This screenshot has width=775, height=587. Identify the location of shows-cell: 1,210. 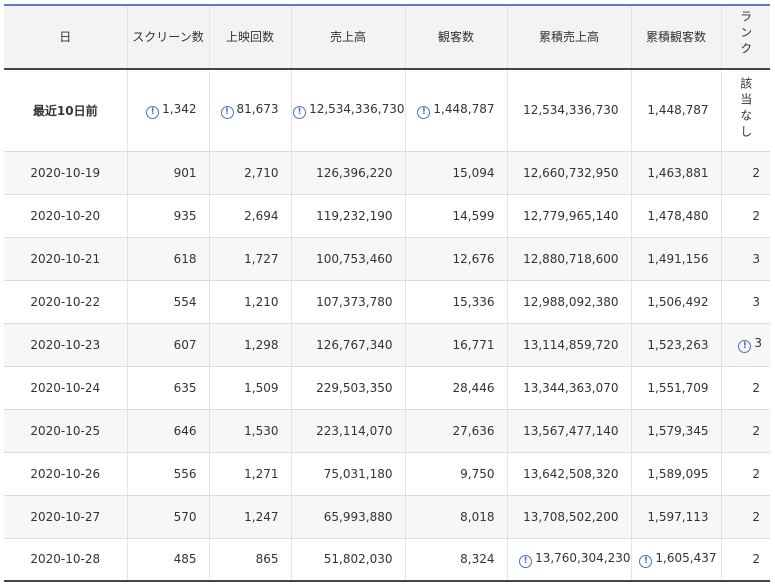
(249, 302).